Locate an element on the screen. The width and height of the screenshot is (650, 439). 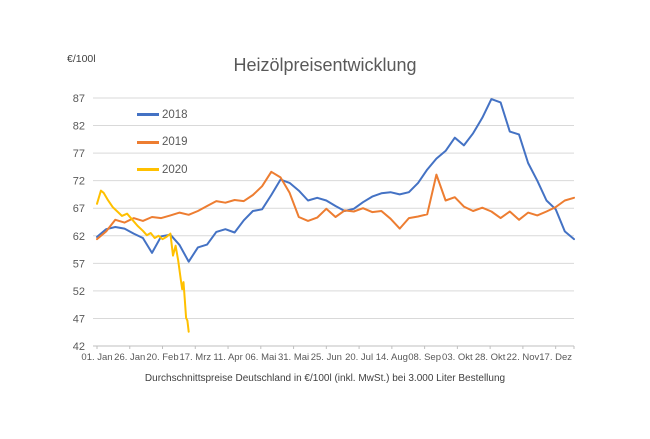
legend-label-2018: 2018 is located at coordinates (175, 114).